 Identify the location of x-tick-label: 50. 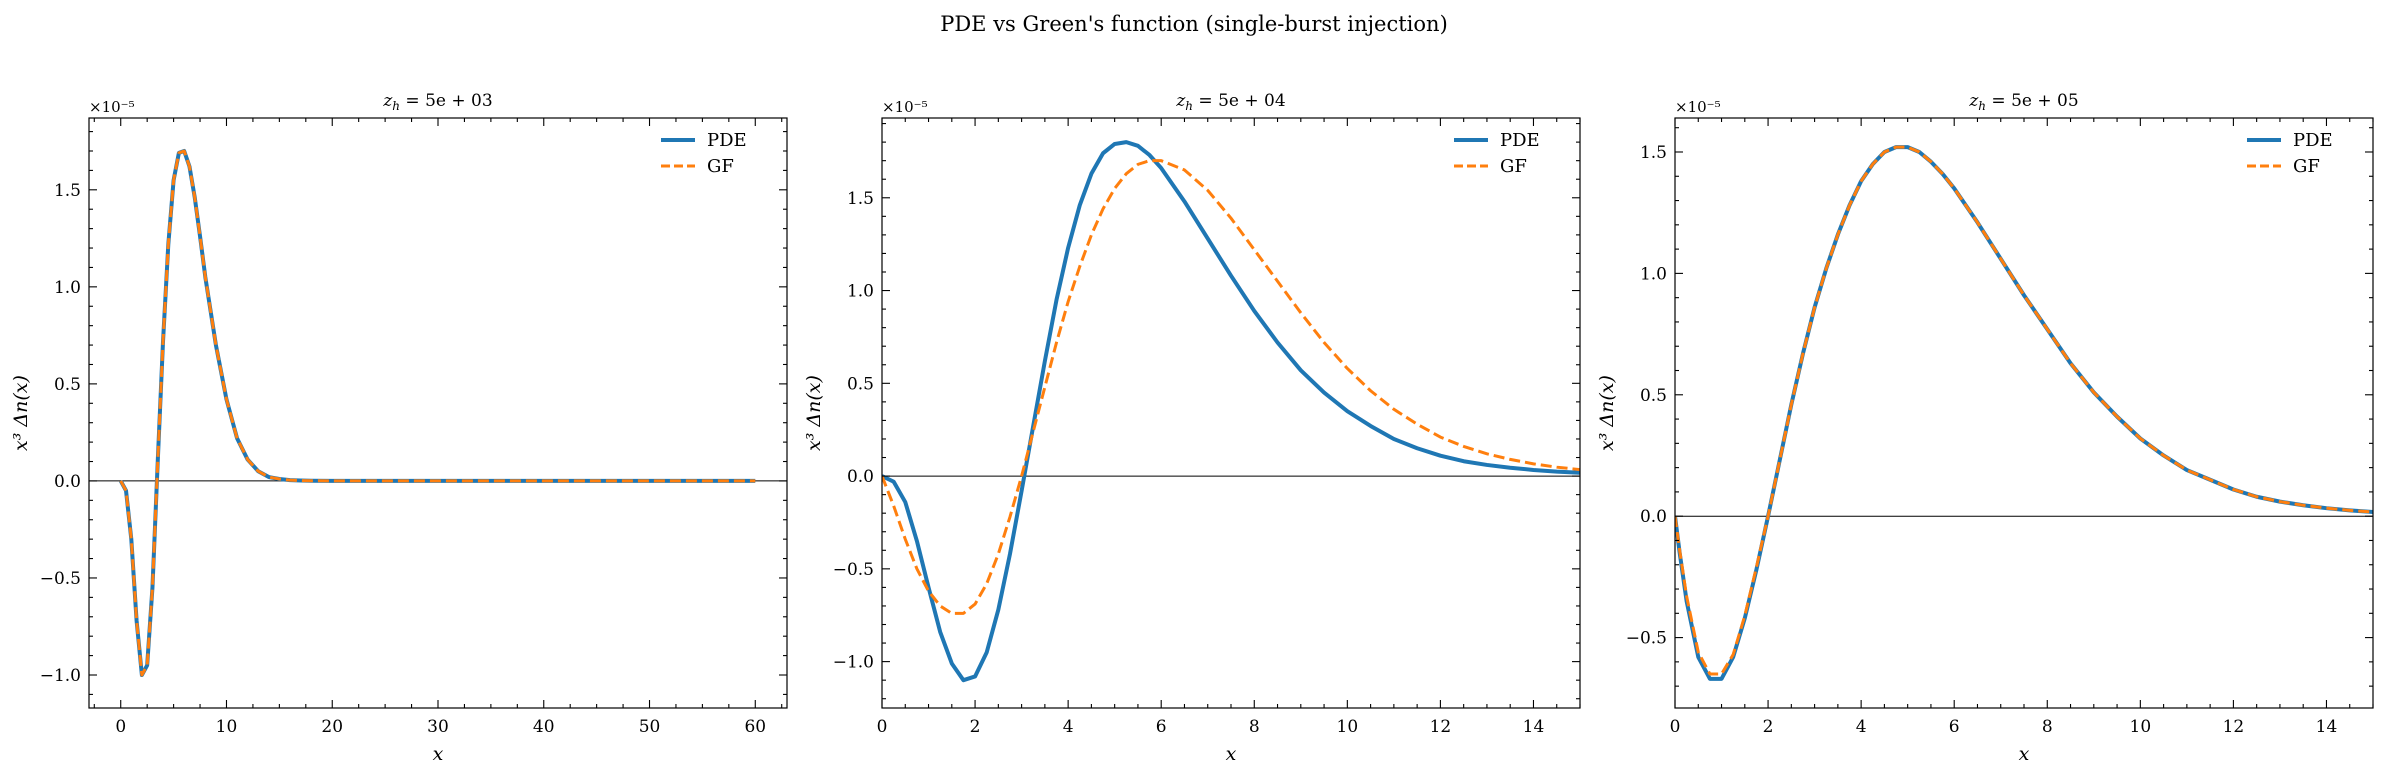
(650, 727).